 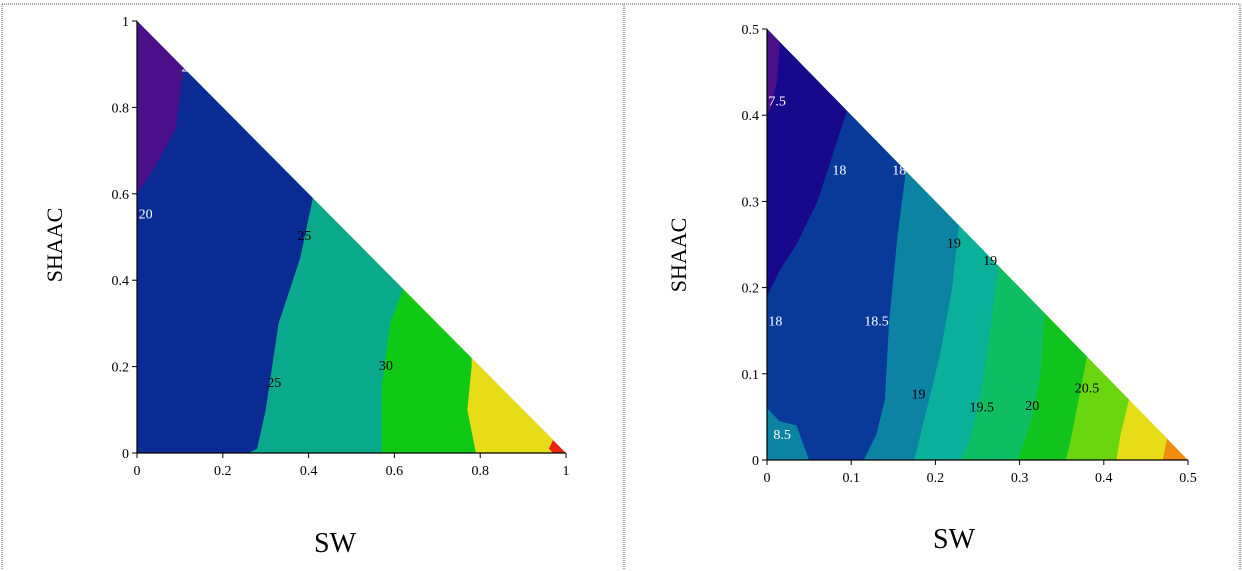 I want to click on x-tick-label: 0.6, so click(x=395, y=471).